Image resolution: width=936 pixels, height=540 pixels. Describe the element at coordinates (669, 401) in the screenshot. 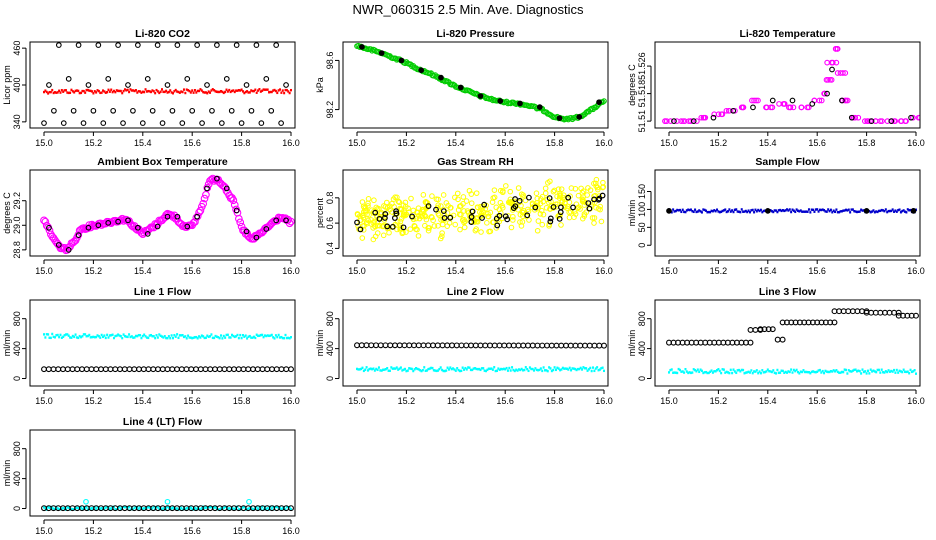

I see `x-tick-label: 15.0` at that location.